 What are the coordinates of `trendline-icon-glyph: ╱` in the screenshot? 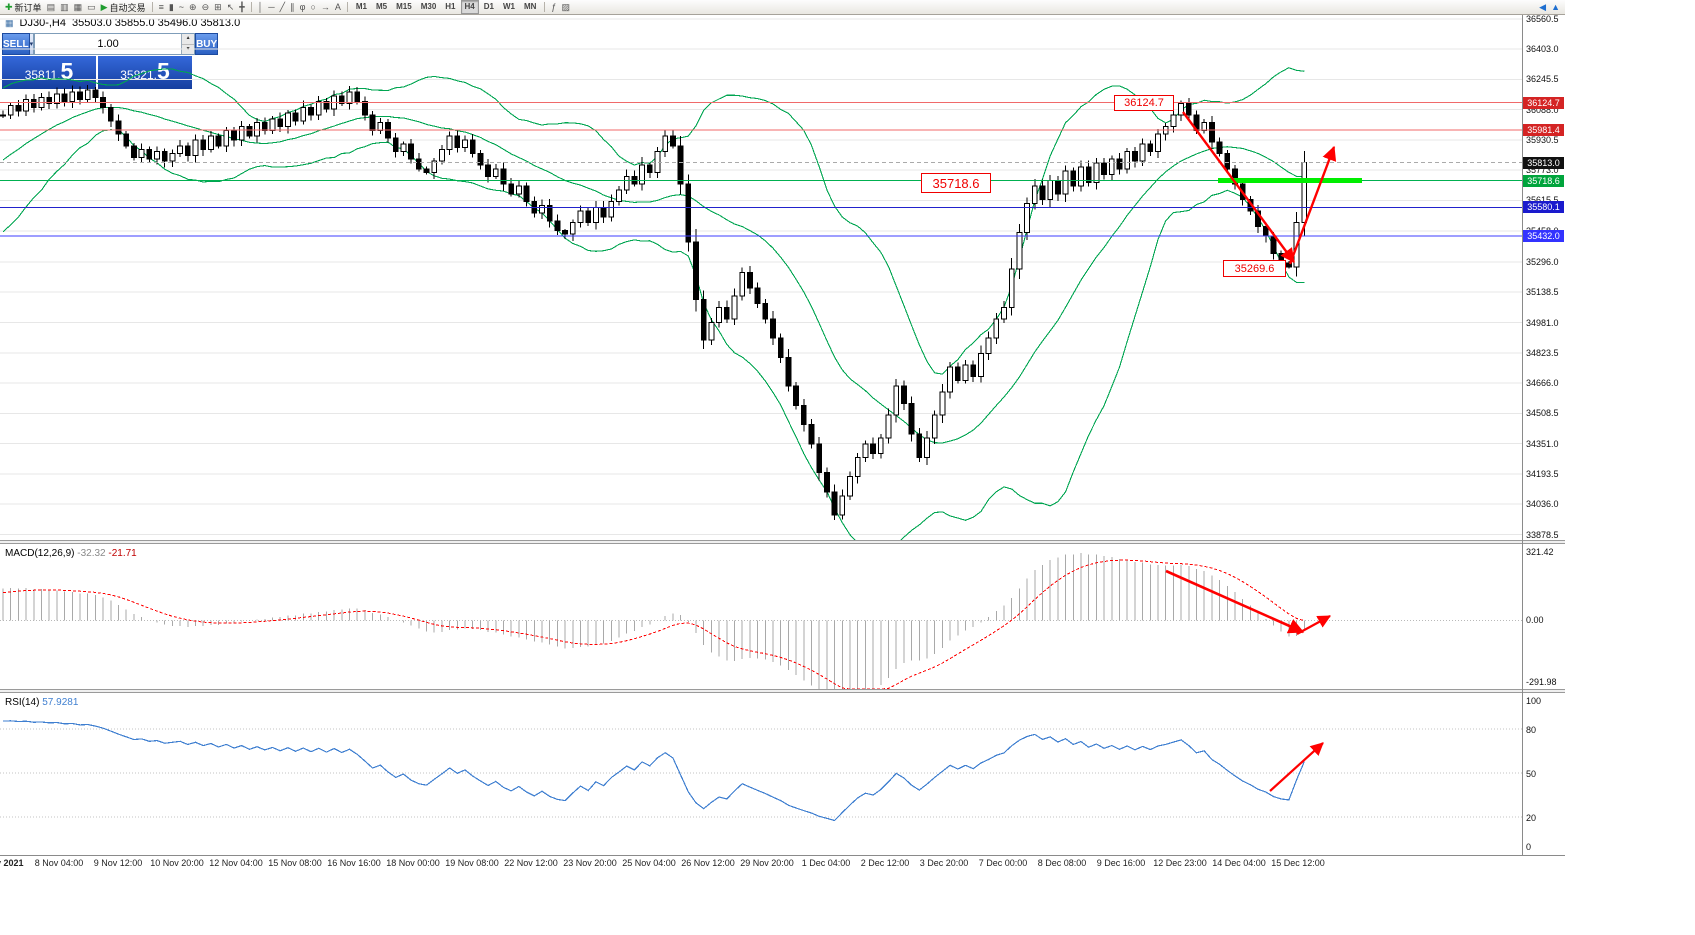 It's located at (282, 7).